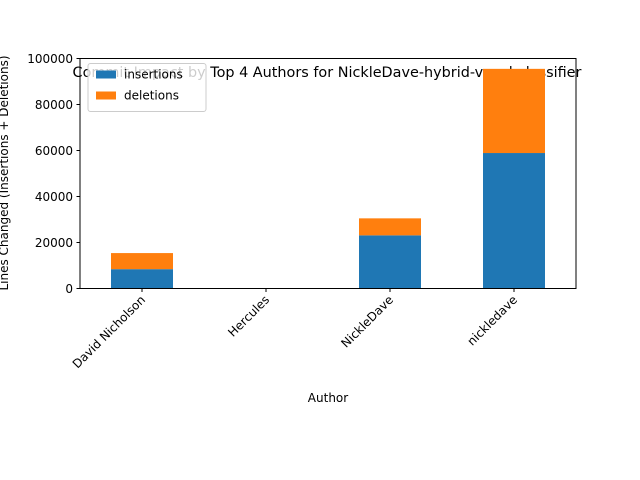  Describe the element at coordinates (106, 95) in the screenshot. I see `legend-swatch-deletions` at that location.